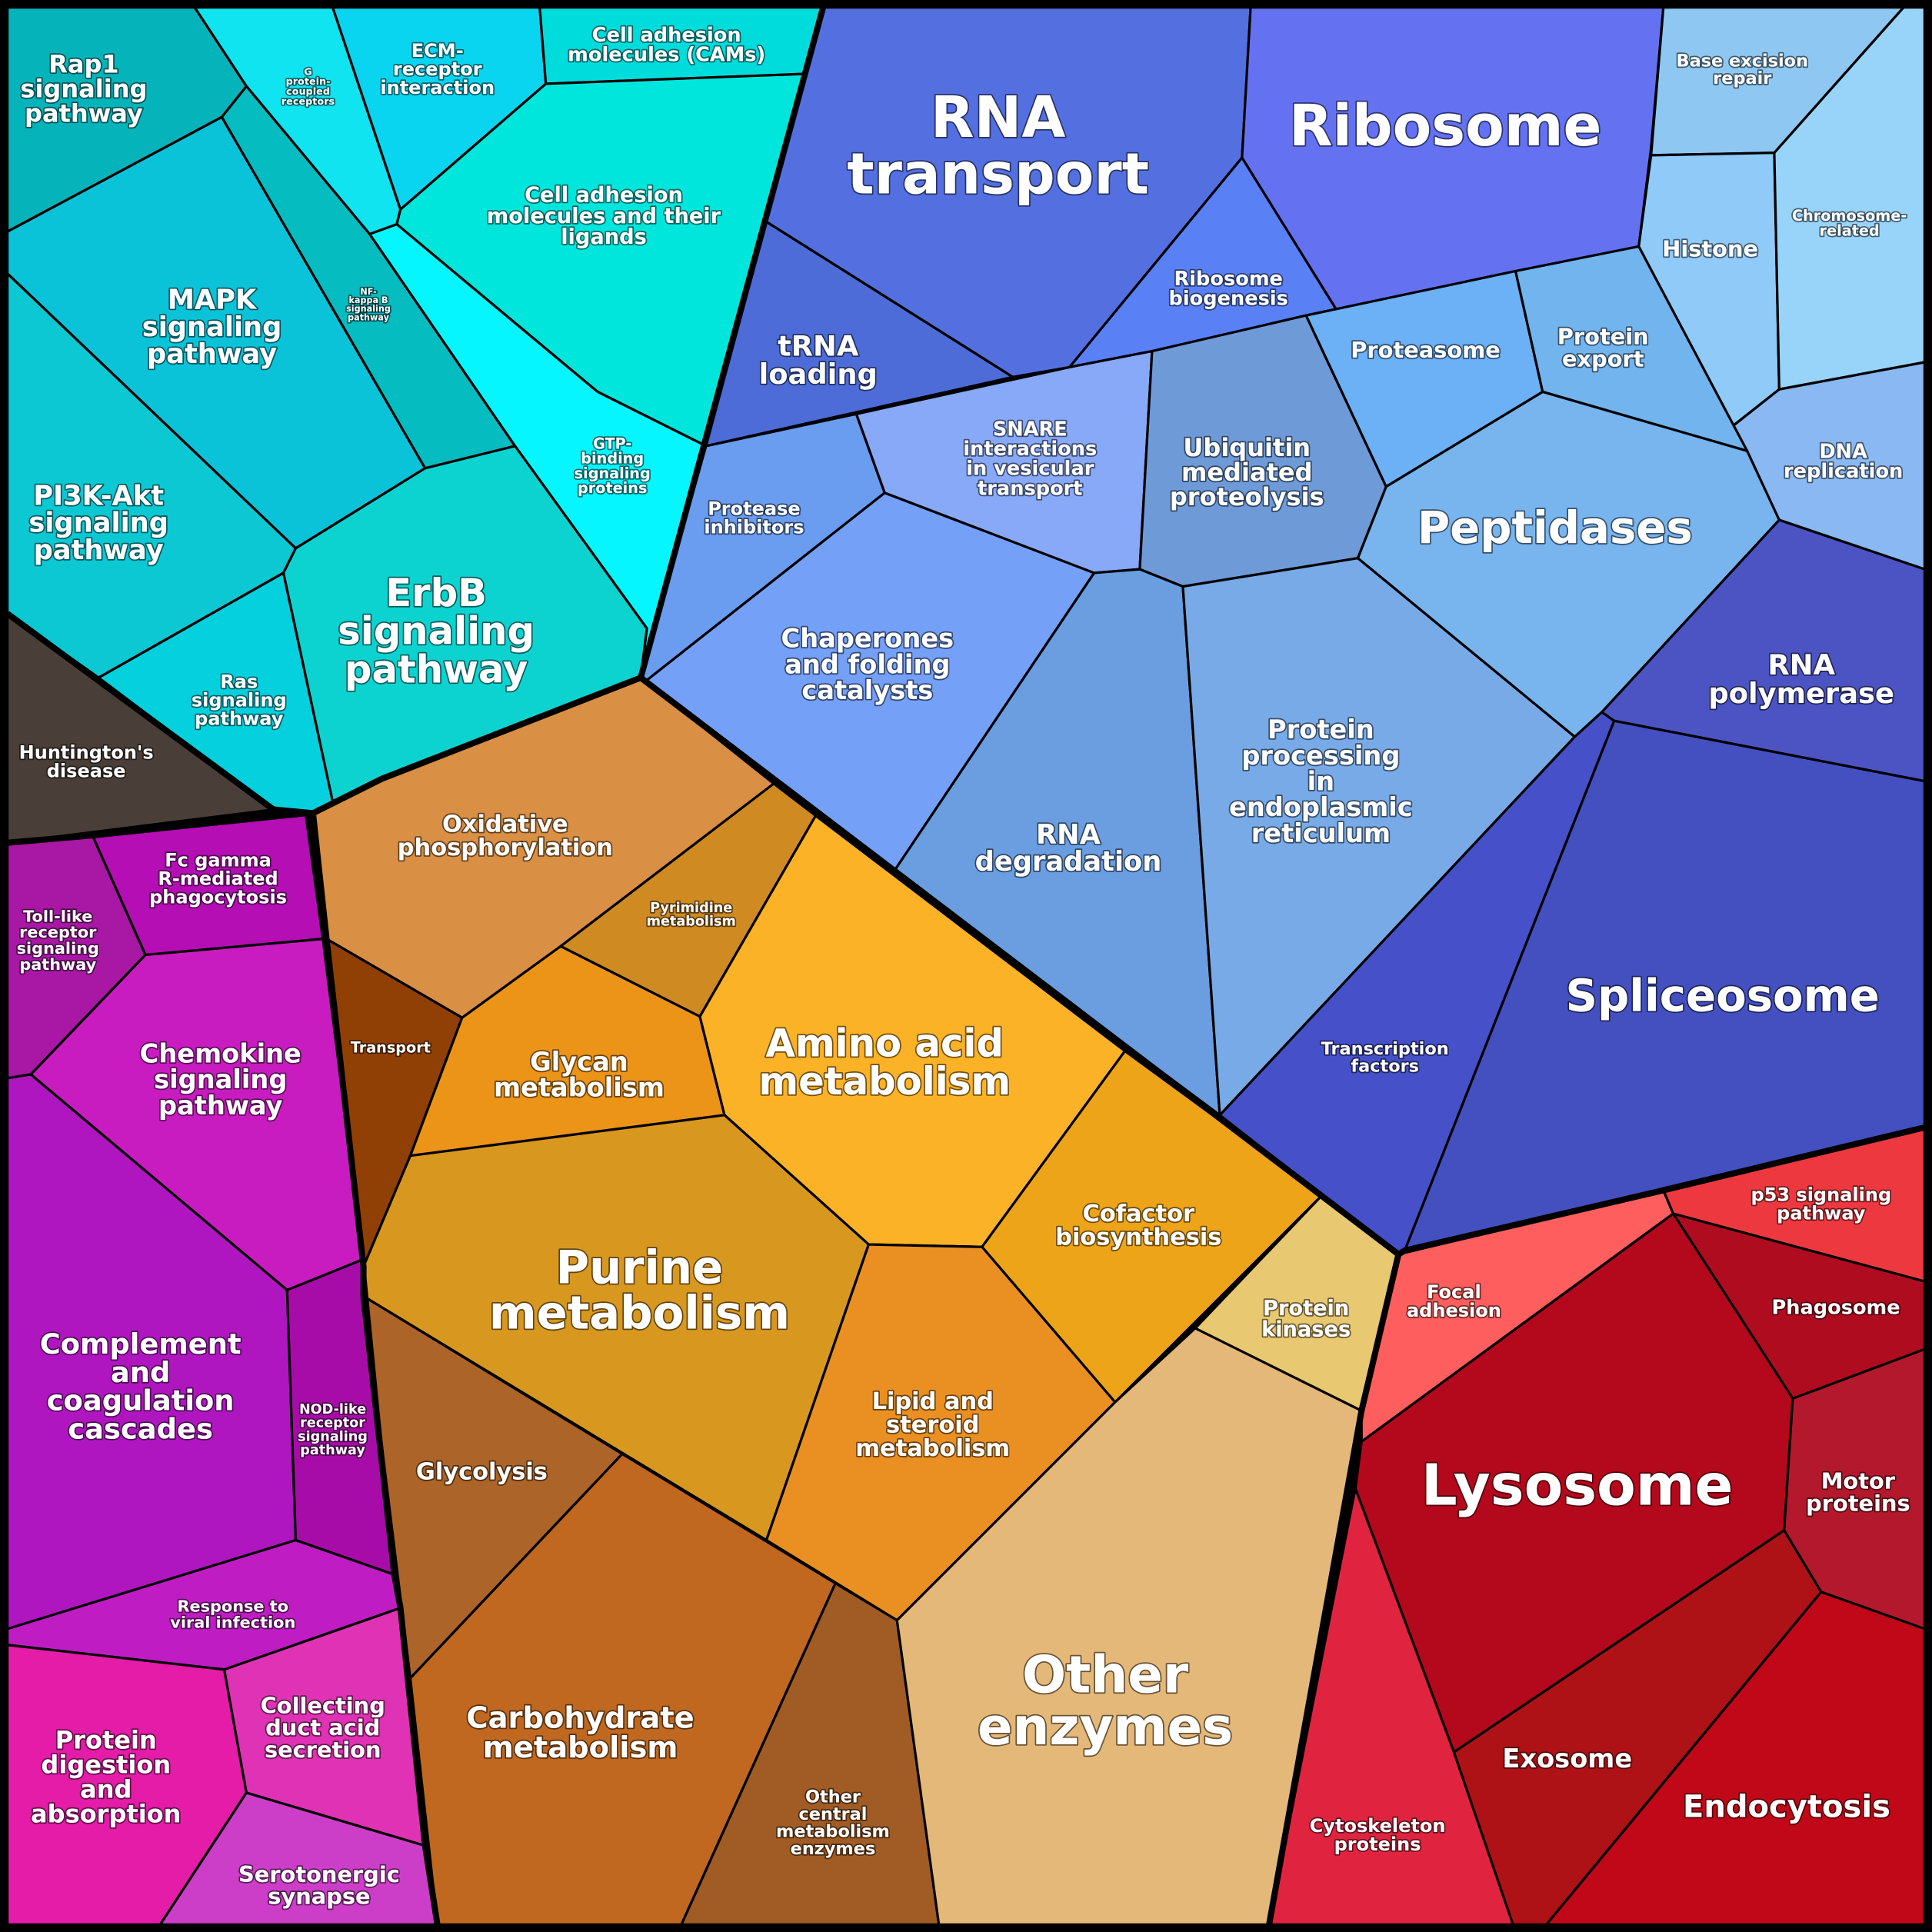 The width and height of the screenshot is (1932, 1932). What do you see at coordinates (579, 1075) in the screenshot?
I see `label-glycan-metabolism: Glycan metabolism` at bounding box center [579, 1075].